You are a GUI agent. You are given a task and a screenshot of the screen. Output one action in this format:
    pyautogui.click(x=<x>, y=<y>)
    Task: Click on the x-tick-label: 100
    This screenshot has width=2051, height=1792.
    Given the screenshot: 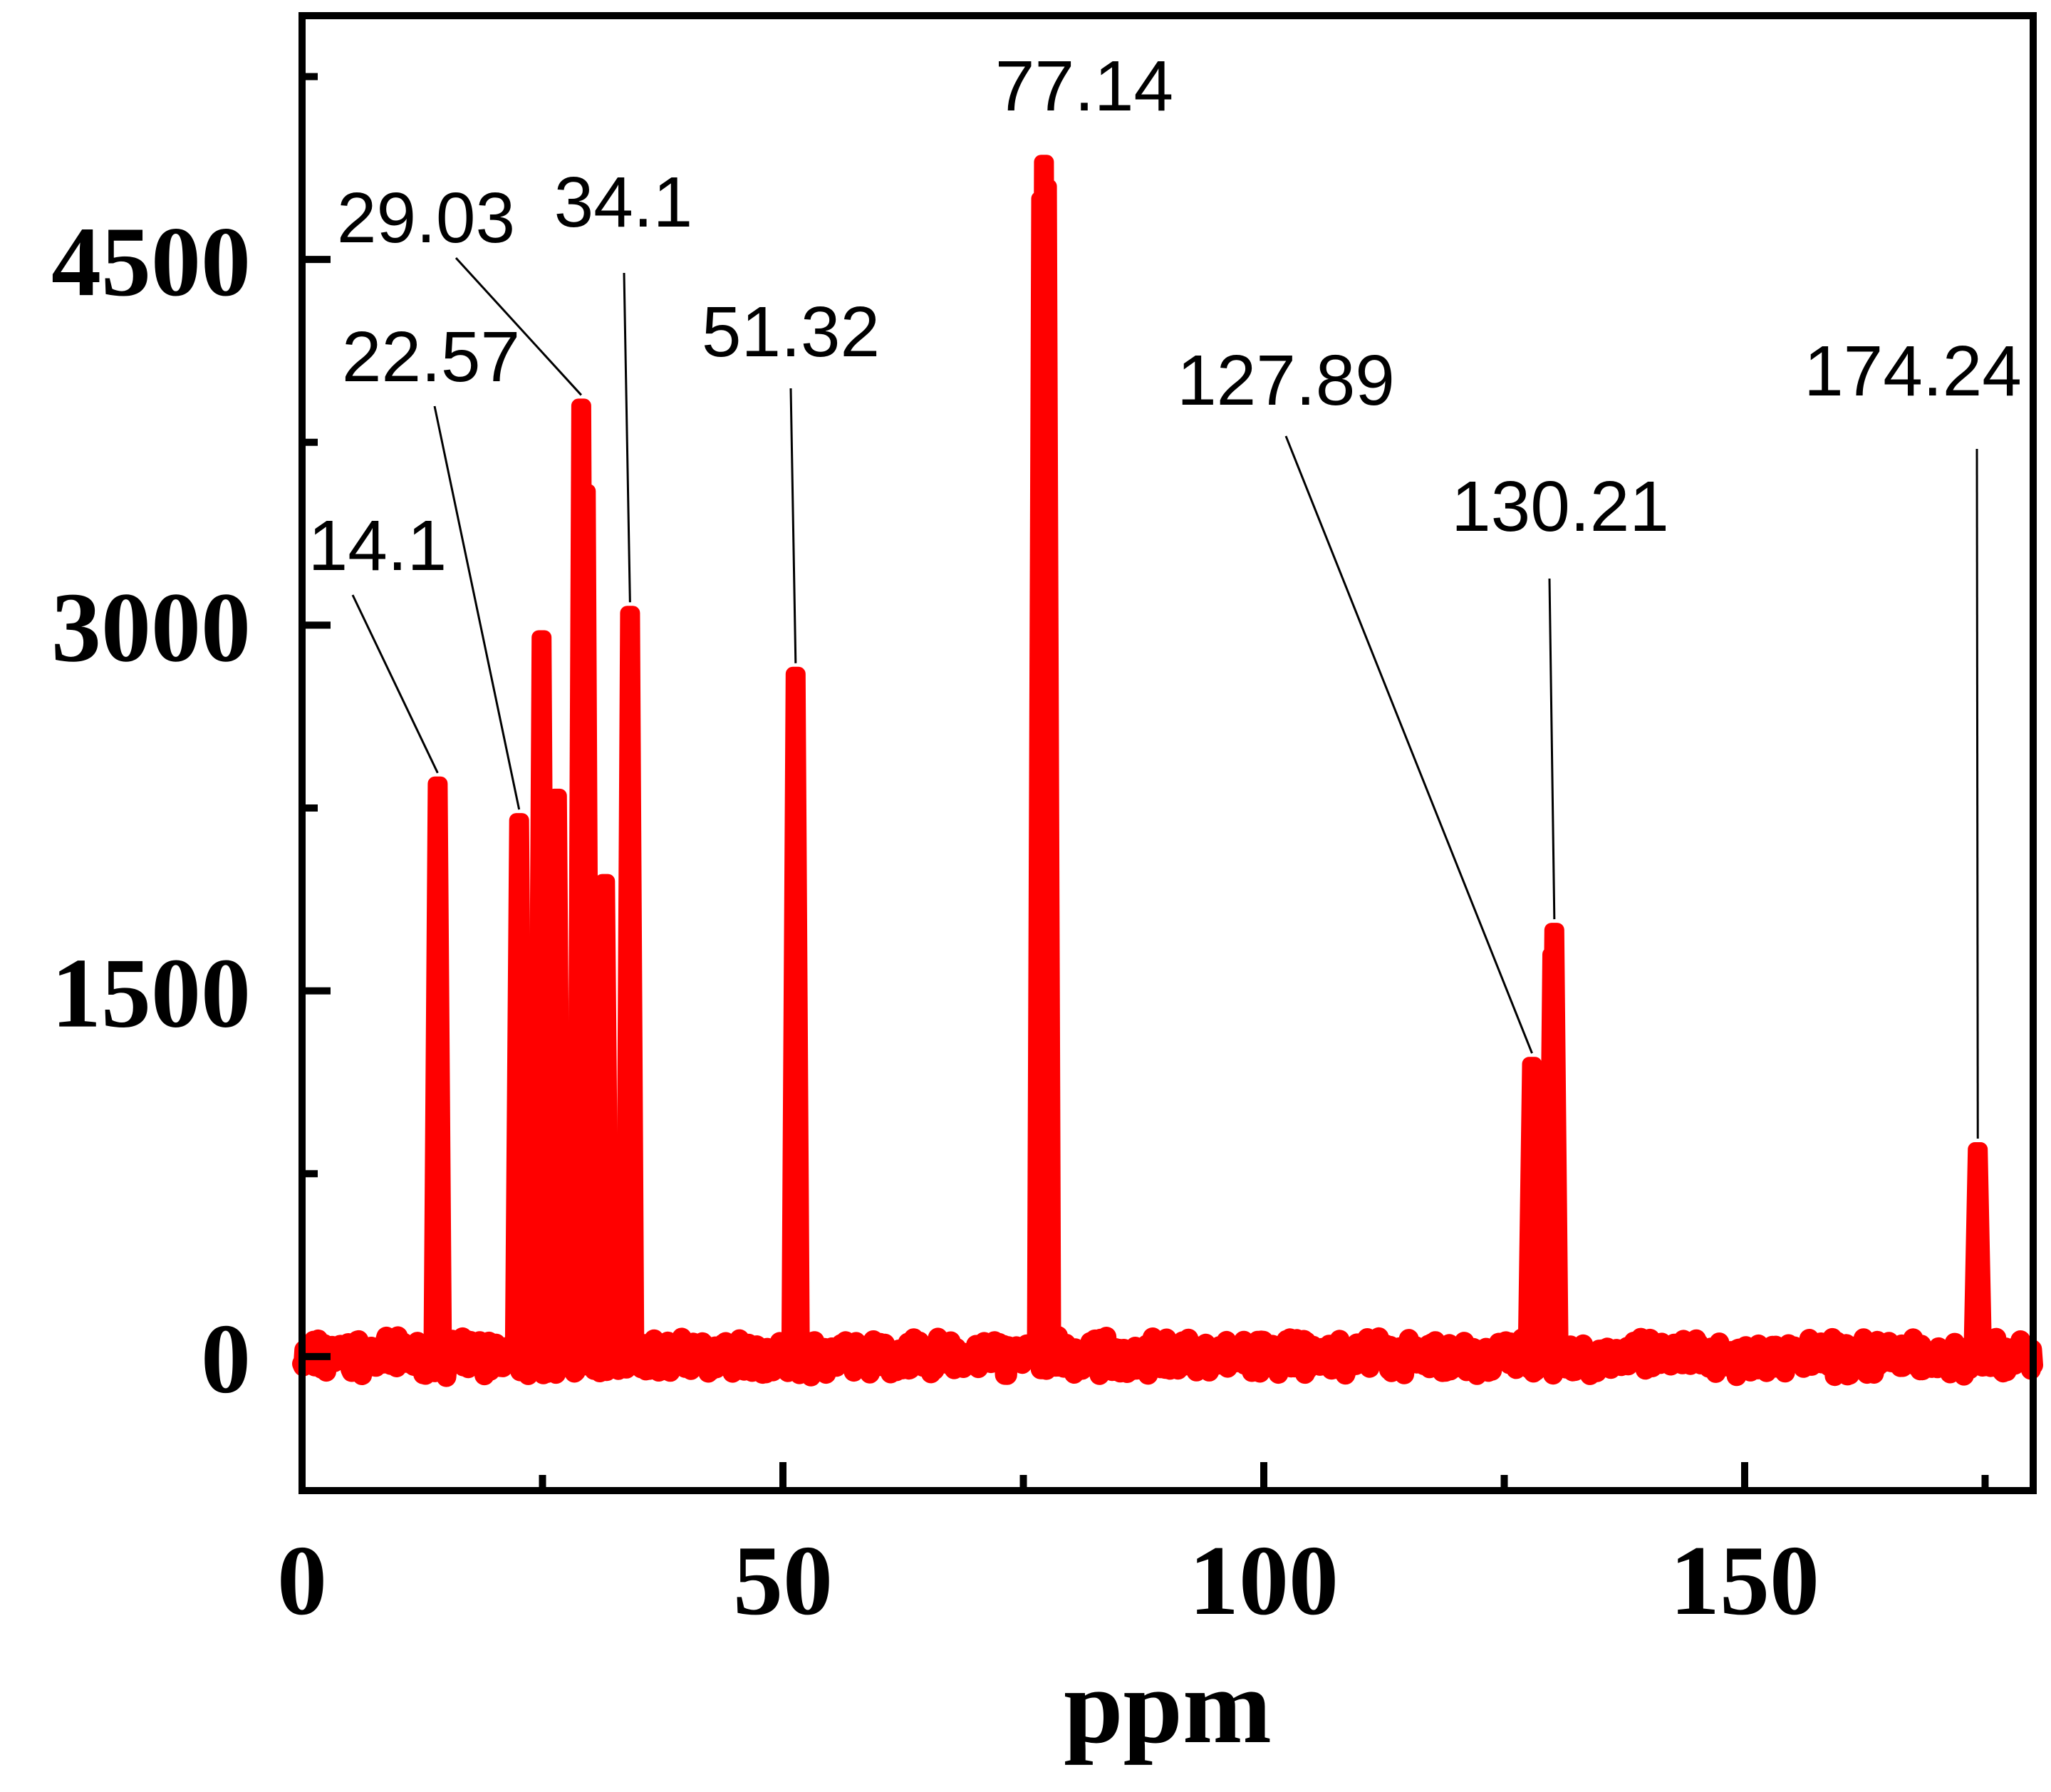 What is the action you would take?
    pyautogui.click(x=1264, y=1581)
    